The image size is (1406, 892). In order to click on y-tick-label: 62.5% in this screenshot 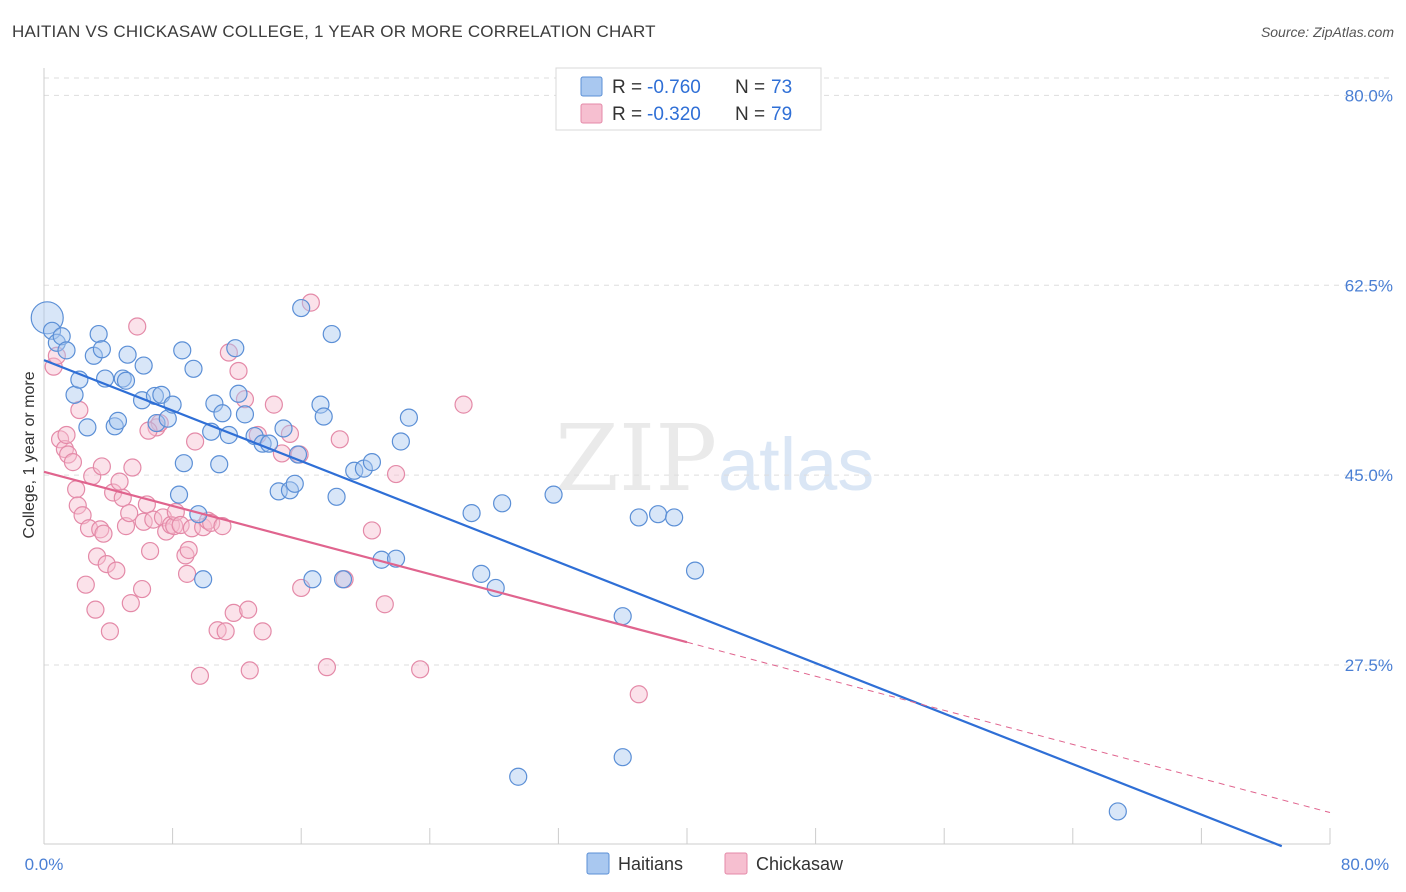, I will do `click(1369, 285)`.